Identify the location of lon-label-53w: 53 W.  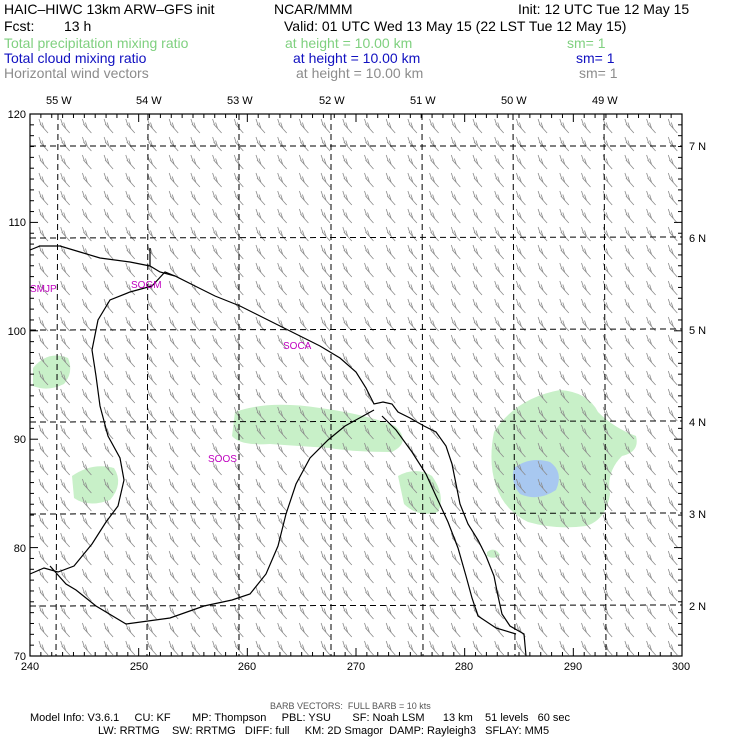
(240, 101).